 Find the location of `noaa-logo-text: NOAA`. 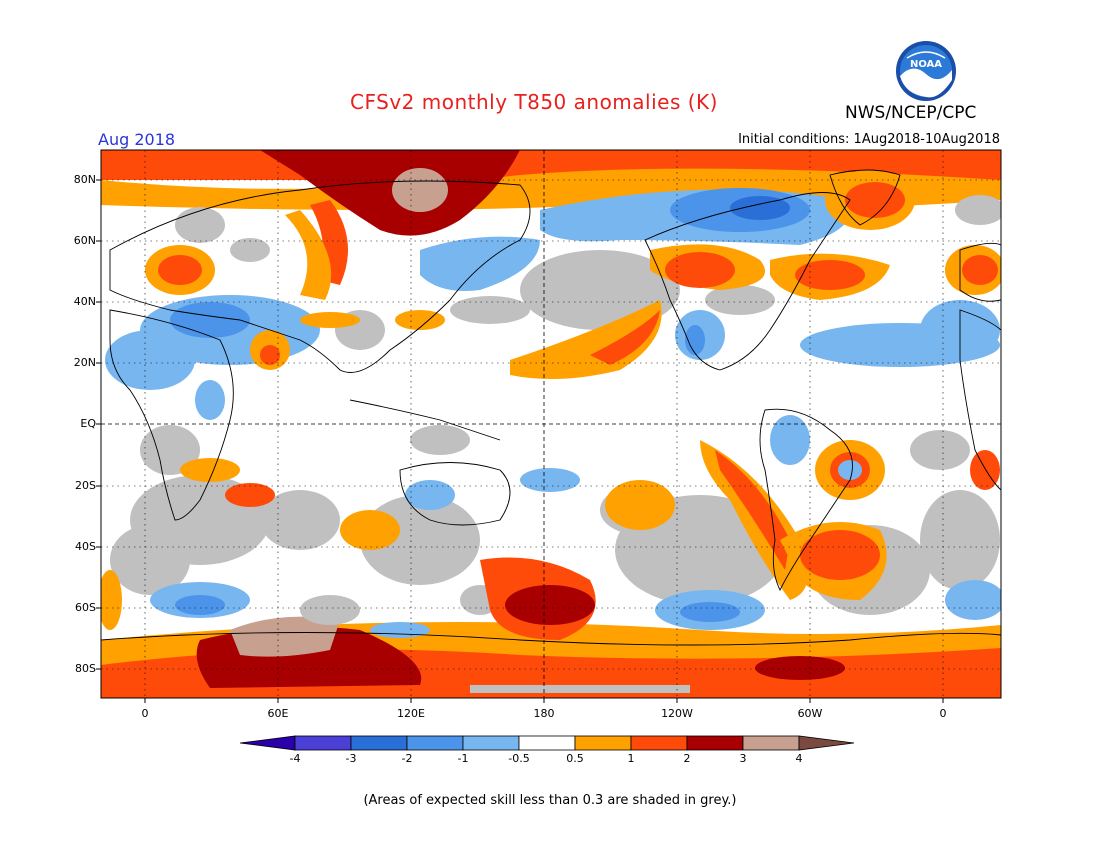

noaa-logo-text: NOAA is located at coordinates (926, 64).